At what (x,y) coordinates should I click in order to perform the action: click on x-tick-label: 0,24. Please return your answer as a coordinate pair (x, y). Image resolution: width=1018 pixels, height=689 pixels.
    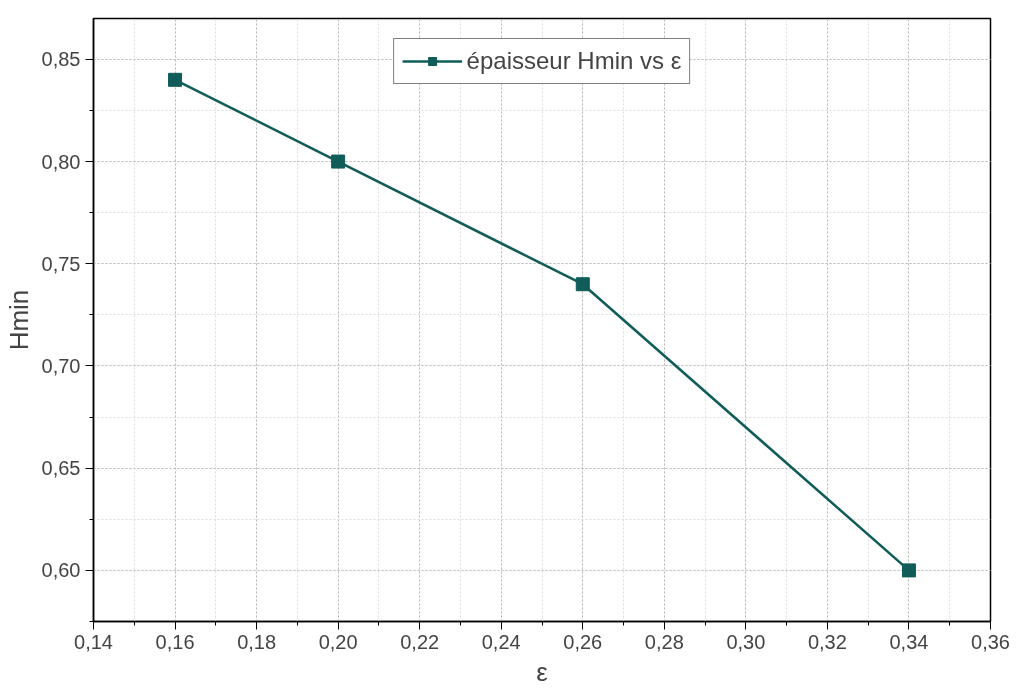
    Looking at the image, I should click on (501, 641).